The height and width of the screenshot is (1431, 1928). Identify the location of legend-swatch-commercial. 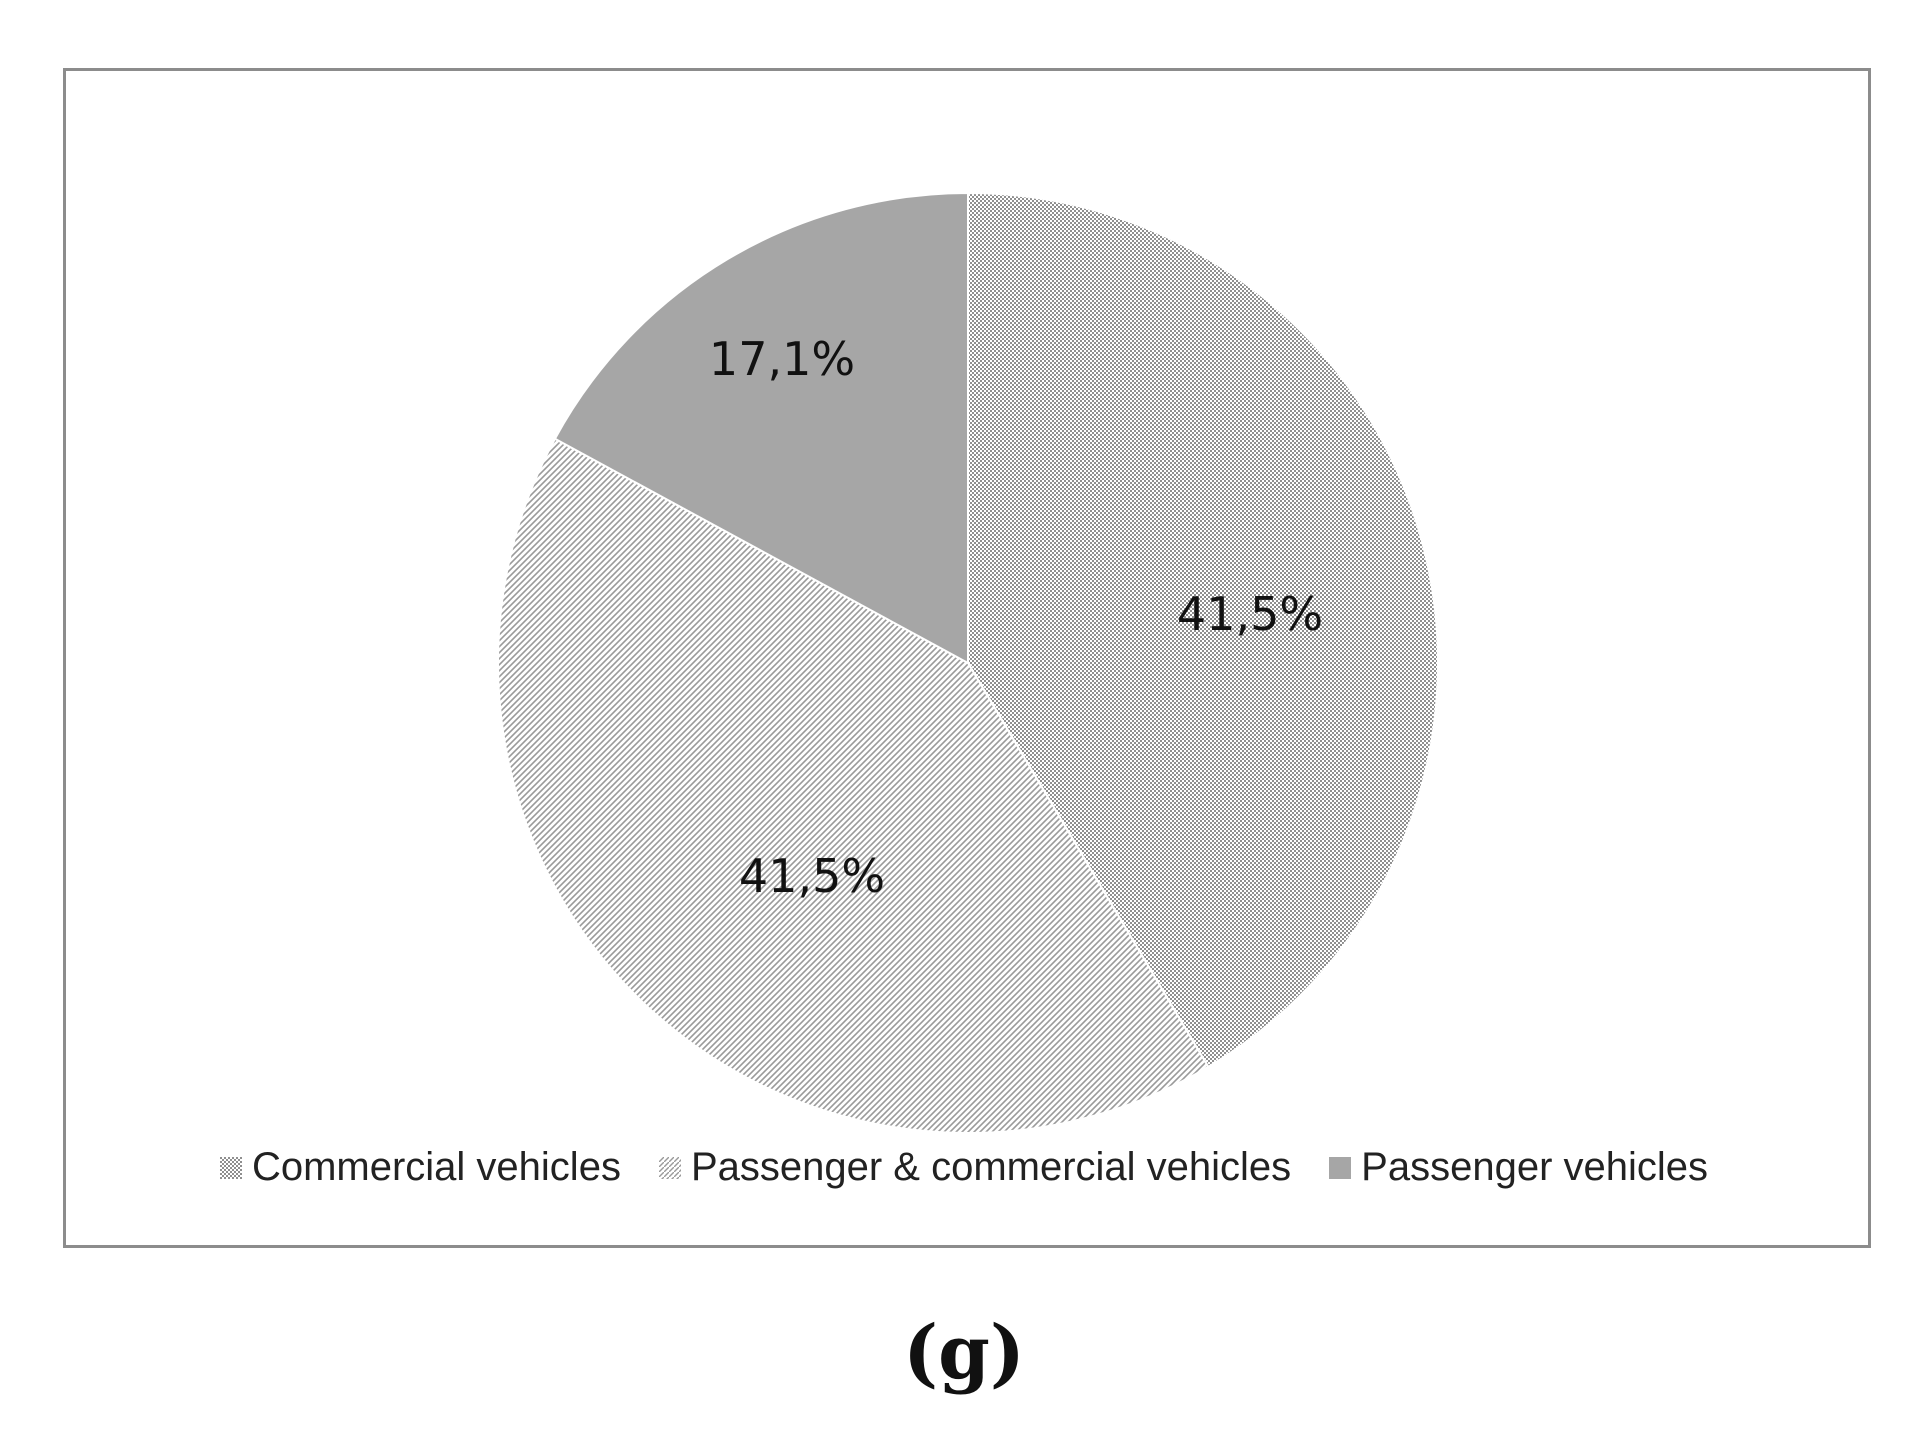
(230, 1167).